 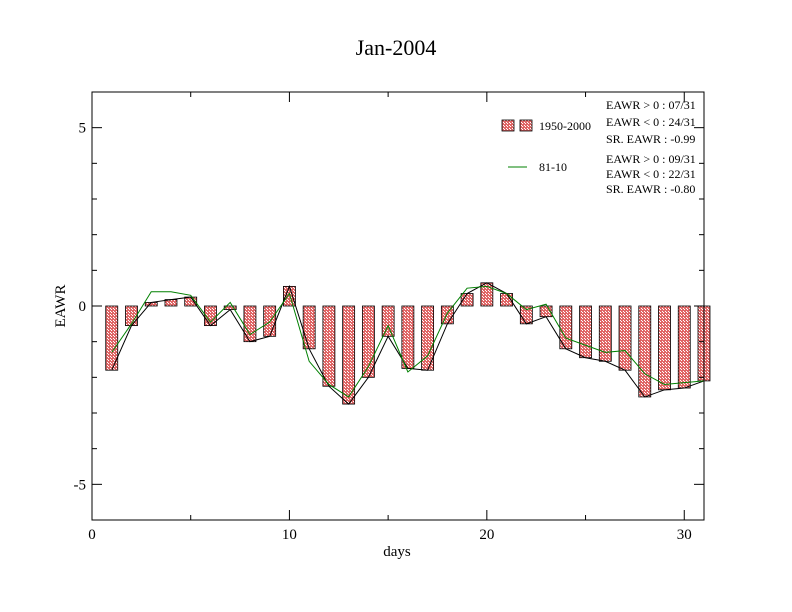 I want to click on legend: 1950-2000 81-10, so click(x=546, y=146).